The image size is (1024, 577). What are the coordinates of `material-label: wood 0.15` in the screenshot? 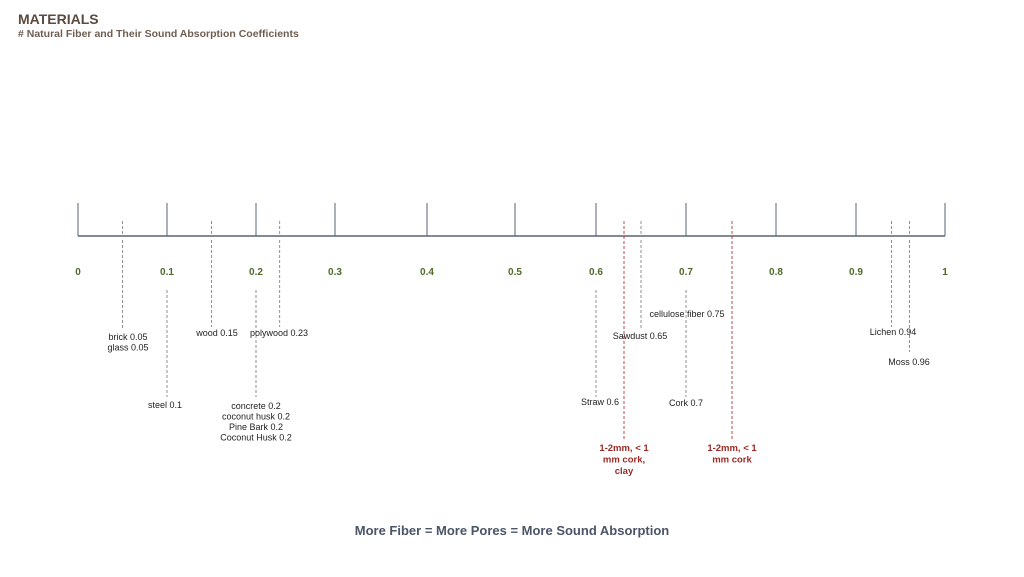 It's located at (216, 333).